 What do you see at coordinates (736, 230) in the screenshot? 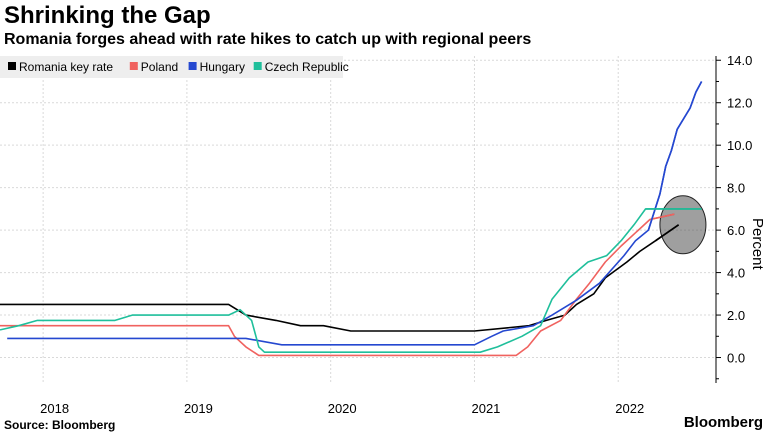
I see `y-tick-label: 6.0` at bounding box center [736, 230].